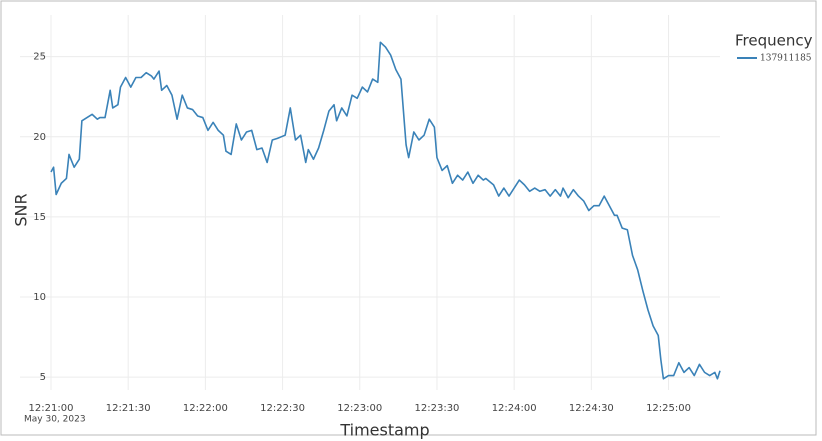  I want to click on y-axis-label: SNR, so click(21, 209).